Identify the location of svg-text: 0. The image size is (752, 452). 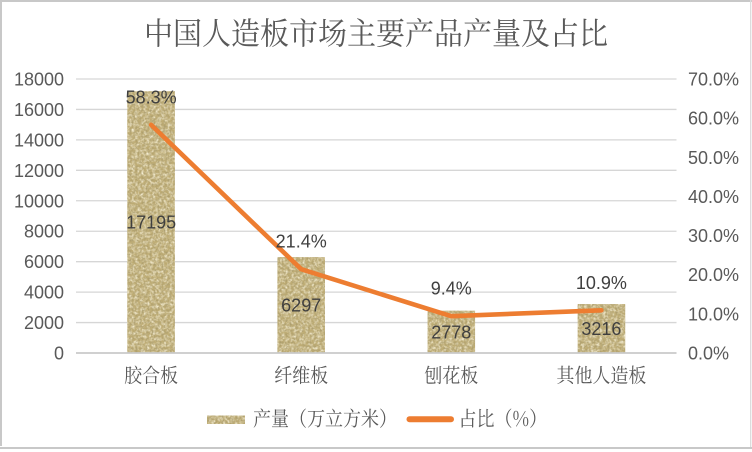
(59, 354).